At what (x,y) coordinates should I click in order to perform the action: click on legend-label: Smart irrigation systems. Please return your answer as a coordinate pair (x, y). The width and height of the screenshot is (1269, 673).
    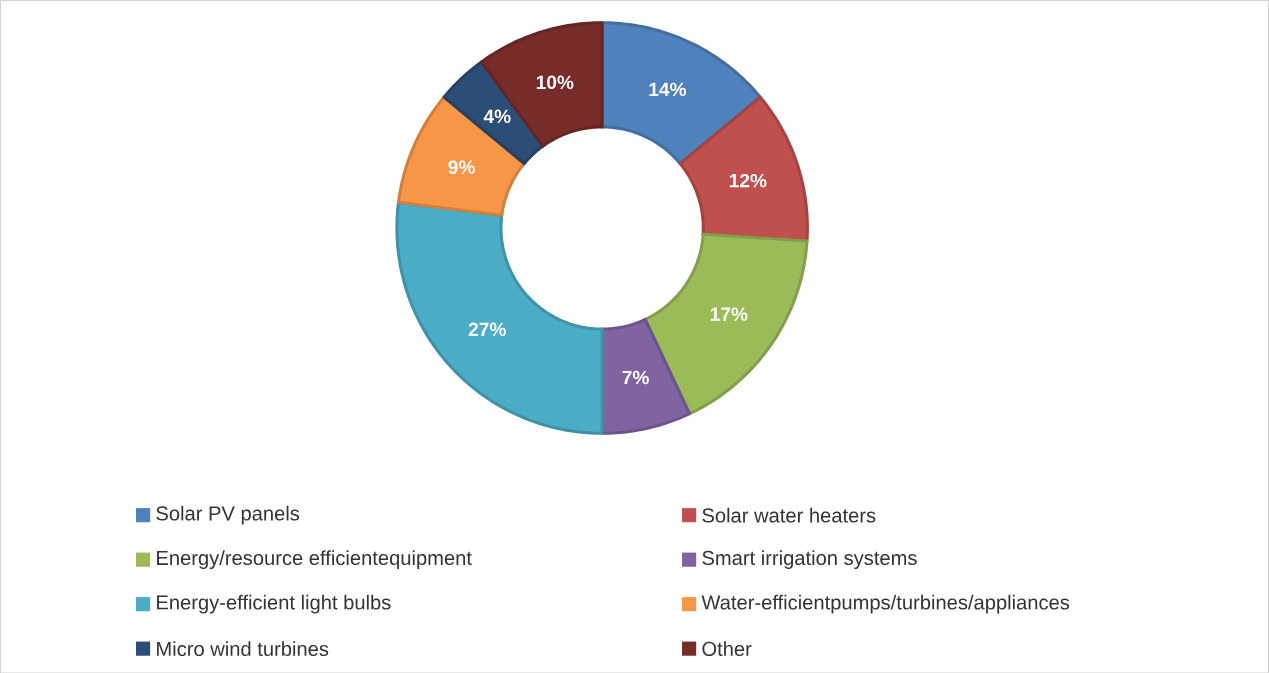
    Looking at the image, I should click on (809, 559).